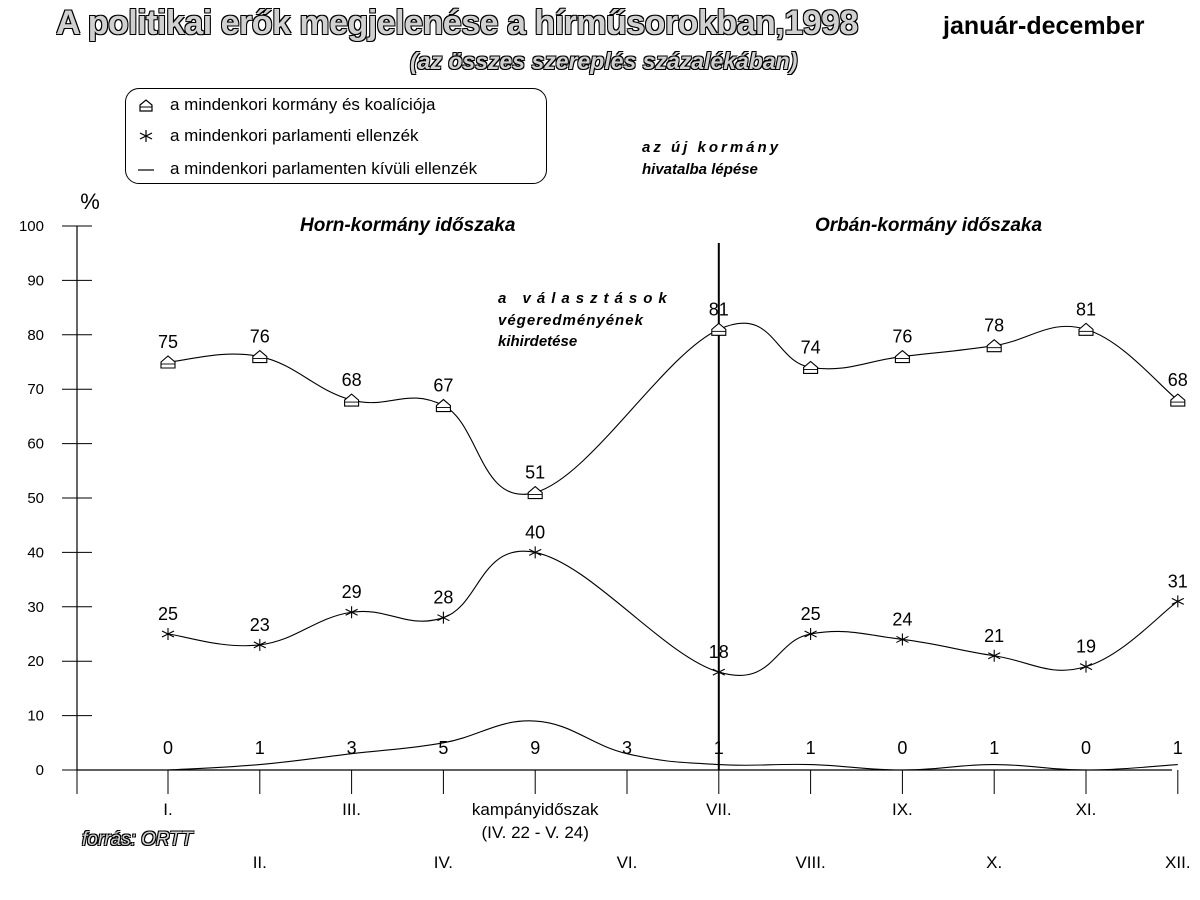  What do you see at coordinates (902, 619) in the screenshot?
I see `data-label: 24` at bounding box center [902, 619].